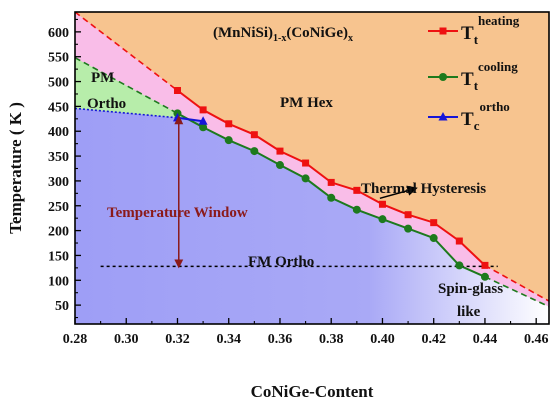 The width and height of the screenshot is (556, 404). What do you see at coordinates (490, 30) in the screenshot?
I see `legend-label: Tt heating` at bounding box center [490, 30].